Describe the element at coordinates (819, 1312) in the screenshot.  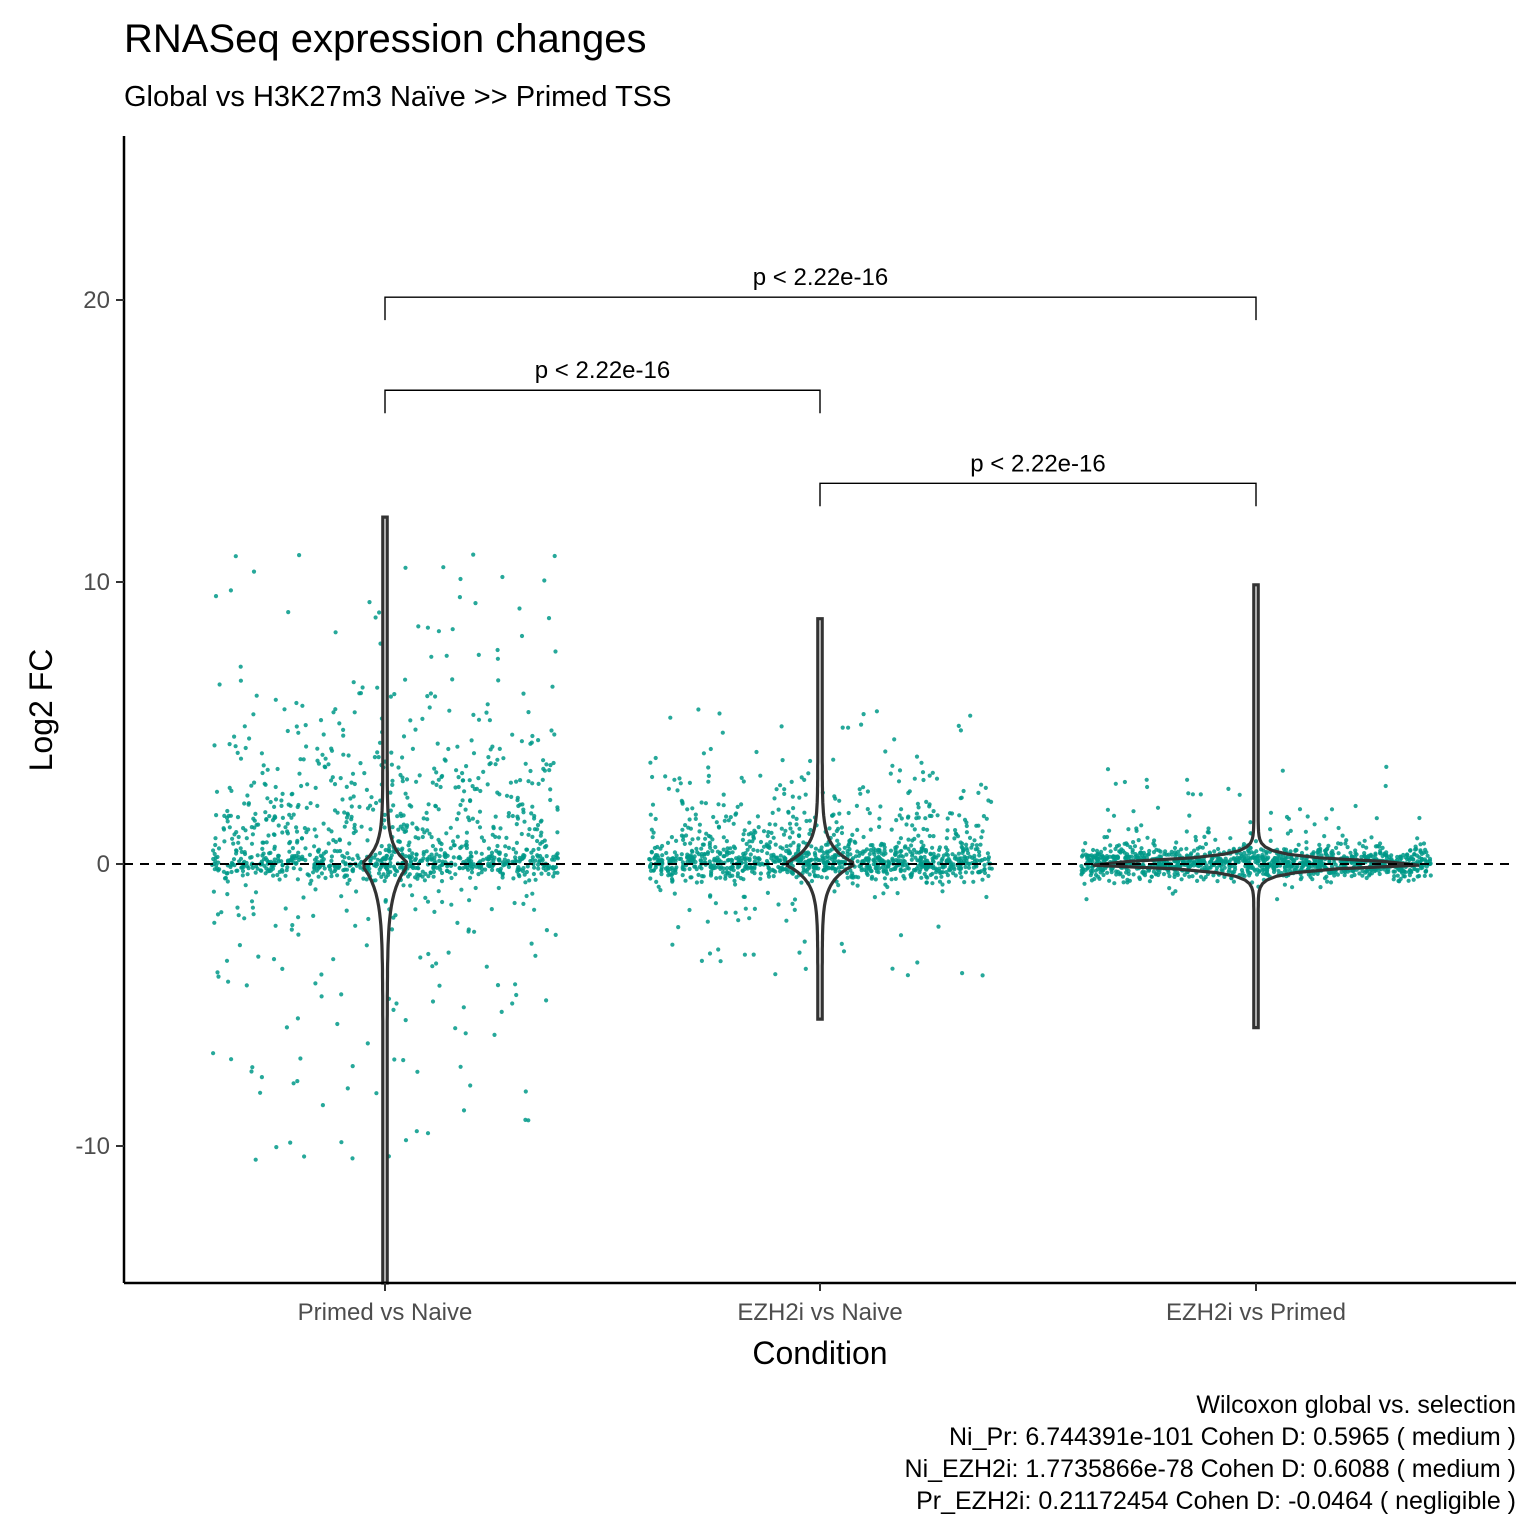
I see `x-tick-label: EZH2i vs Naive` at that location.